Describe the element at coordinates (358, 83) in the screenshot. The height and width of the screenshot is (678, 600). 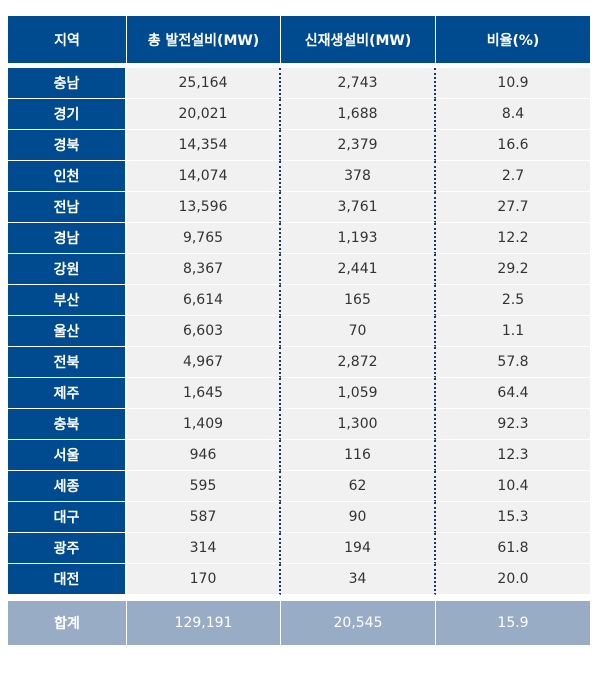
I see `renewable-capacity-cell: 2,743` at that location.